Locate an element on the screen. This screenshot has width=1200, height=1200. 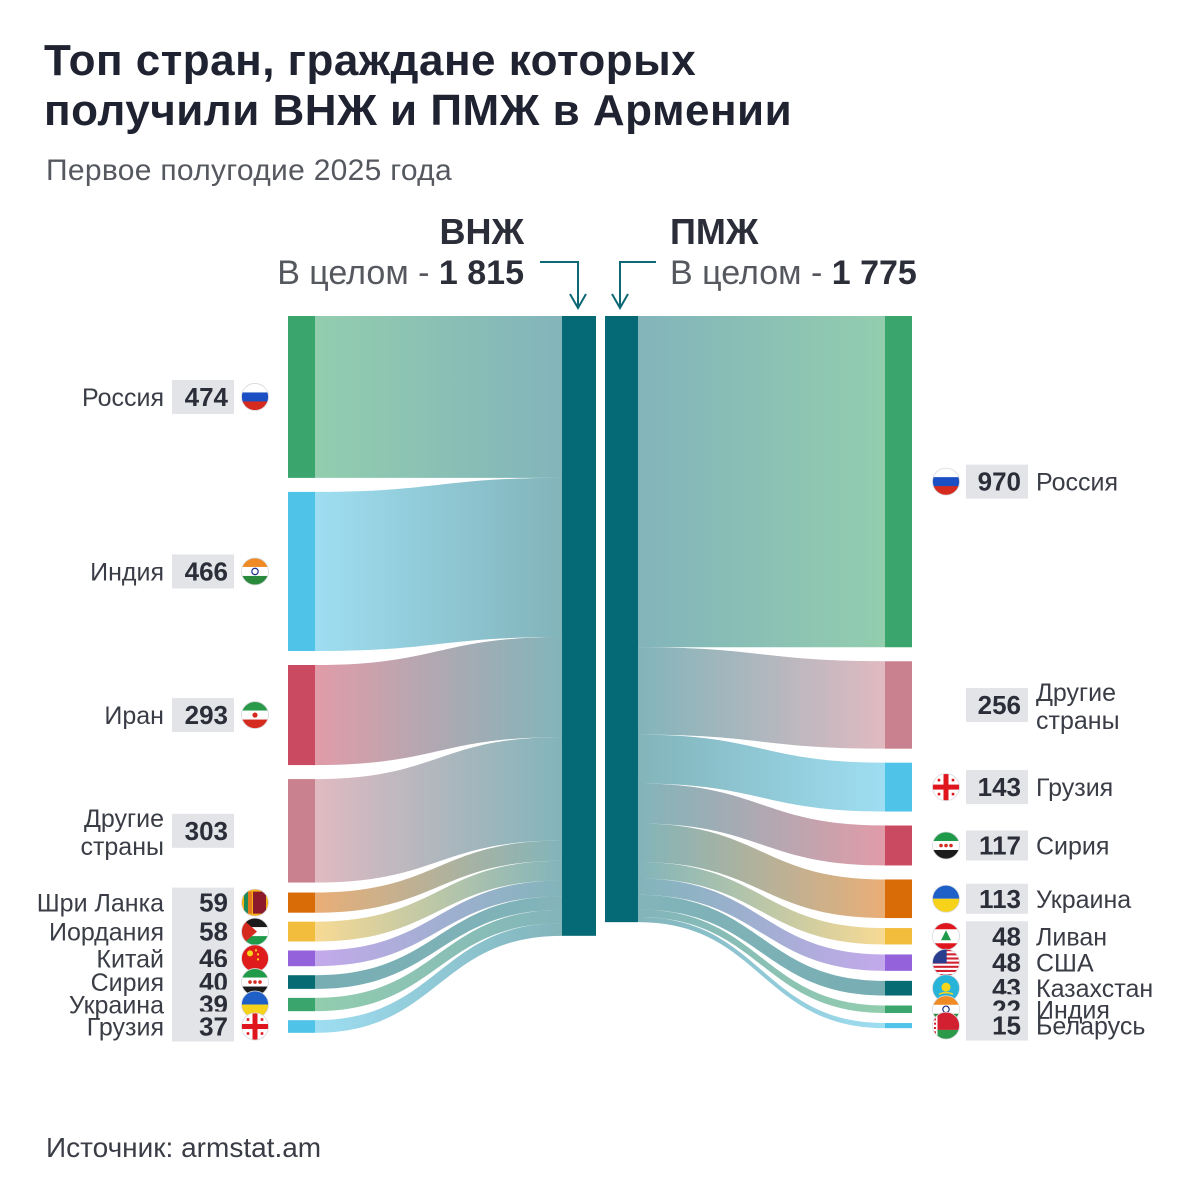
value-label: 293 is located at coordinates (206, 715).